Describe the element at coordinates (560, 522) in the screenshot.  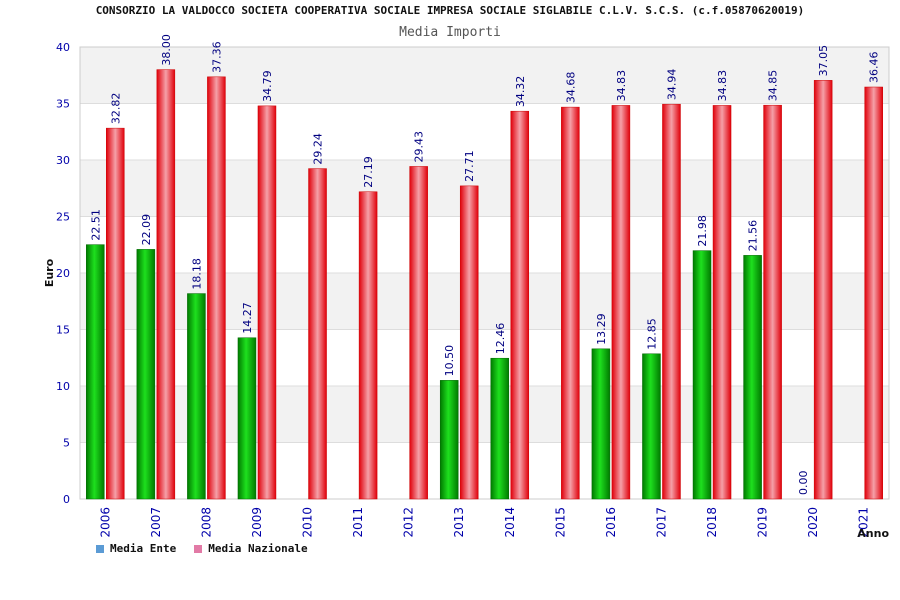
I see `x-tick-label: 2015` at that location.